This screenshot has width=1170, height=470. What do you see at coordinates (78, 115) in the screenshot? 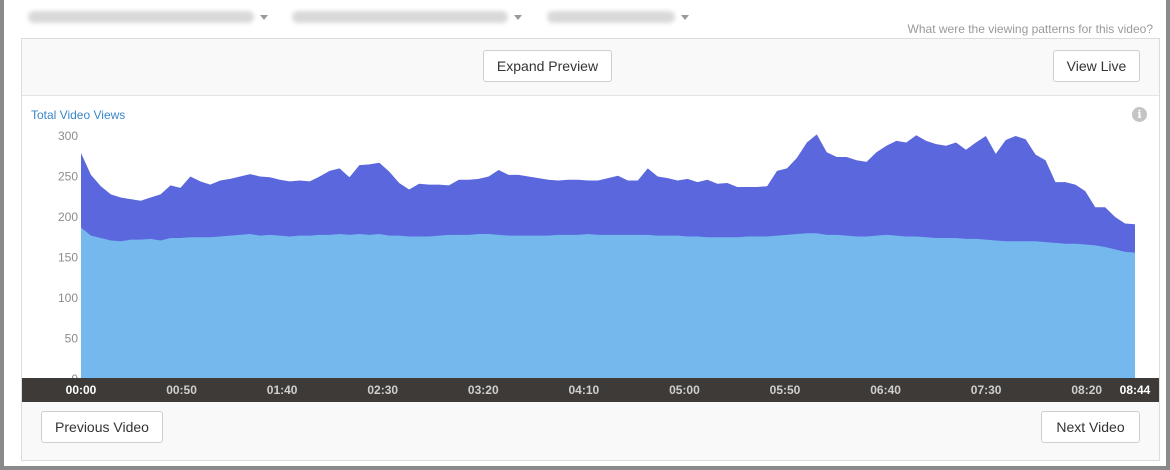
I see `chart-title: Total Video Views` at bounding box center [78, 115].